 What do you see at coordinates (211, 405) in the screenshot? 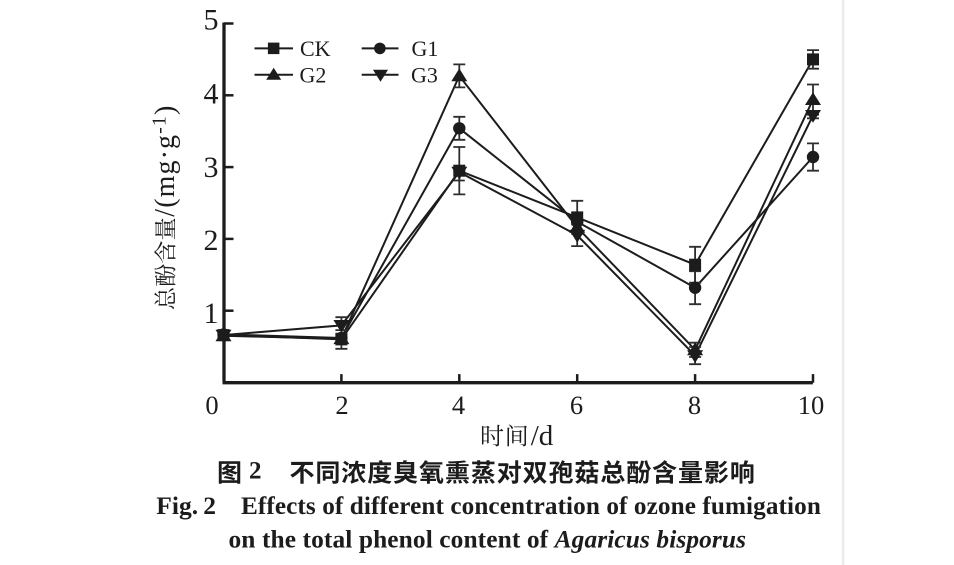
I see `svg-text: 0` at bounding box center [211, 405].